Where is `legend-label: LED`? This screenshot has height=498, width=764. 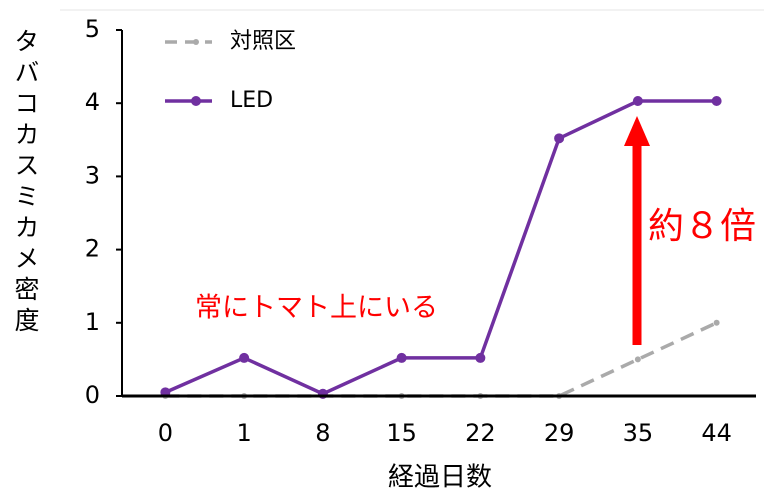
legend-label: LED is located at coordinates (251, 100).